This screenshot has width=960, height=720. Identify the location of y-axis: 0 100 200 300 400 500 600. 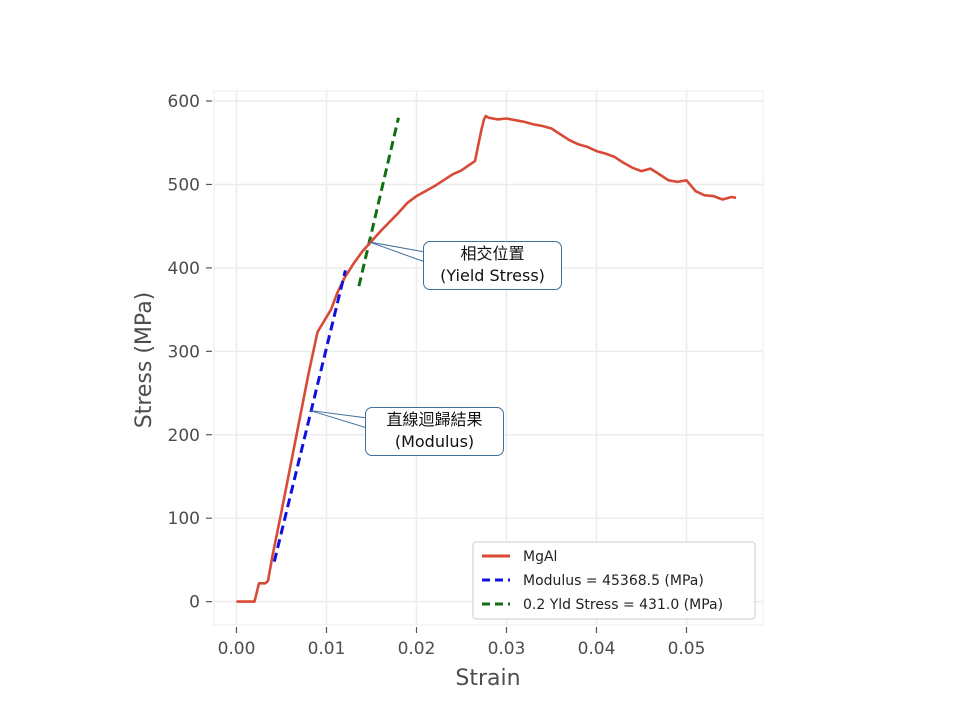
(190, 352).